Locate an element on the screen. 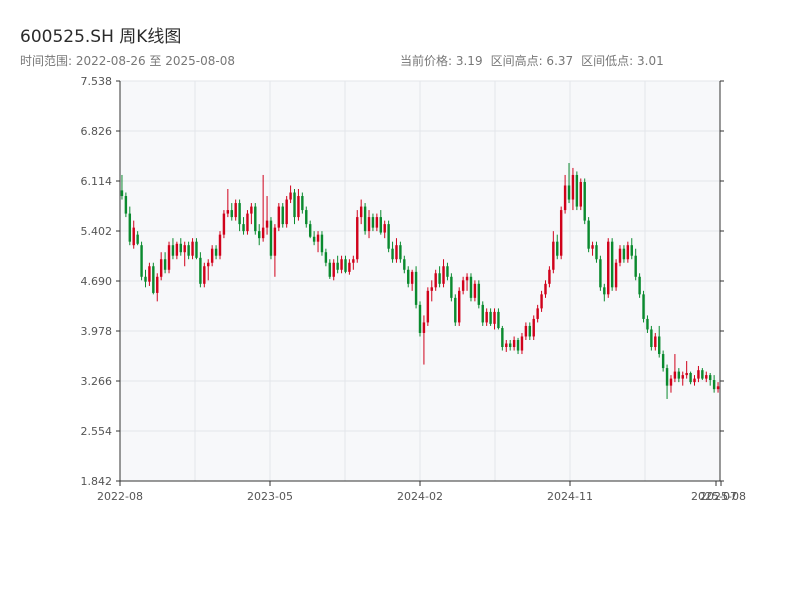  y-tick-label: 2.554 is located at coordinates (97, 431).